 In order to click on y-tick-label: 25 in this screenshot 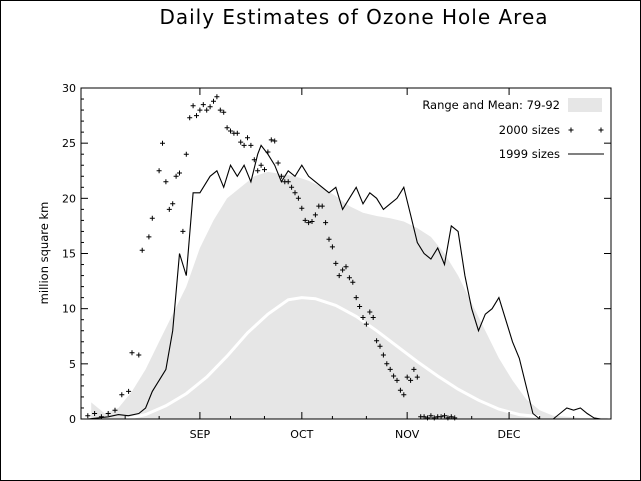, I will do `click(69, 143)`.